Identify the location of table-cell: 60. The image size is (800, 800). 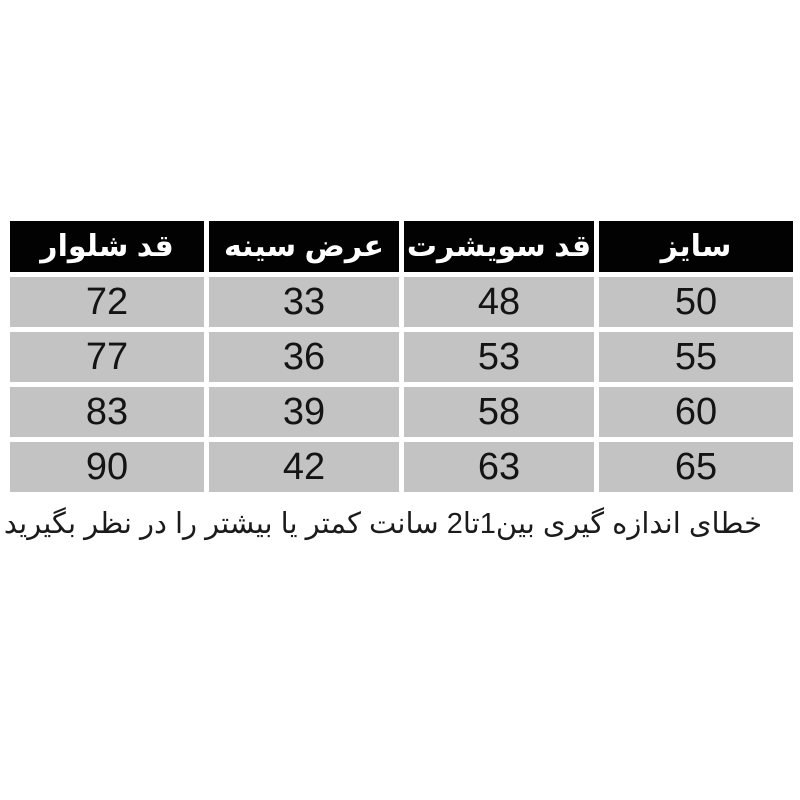
(696, 412).